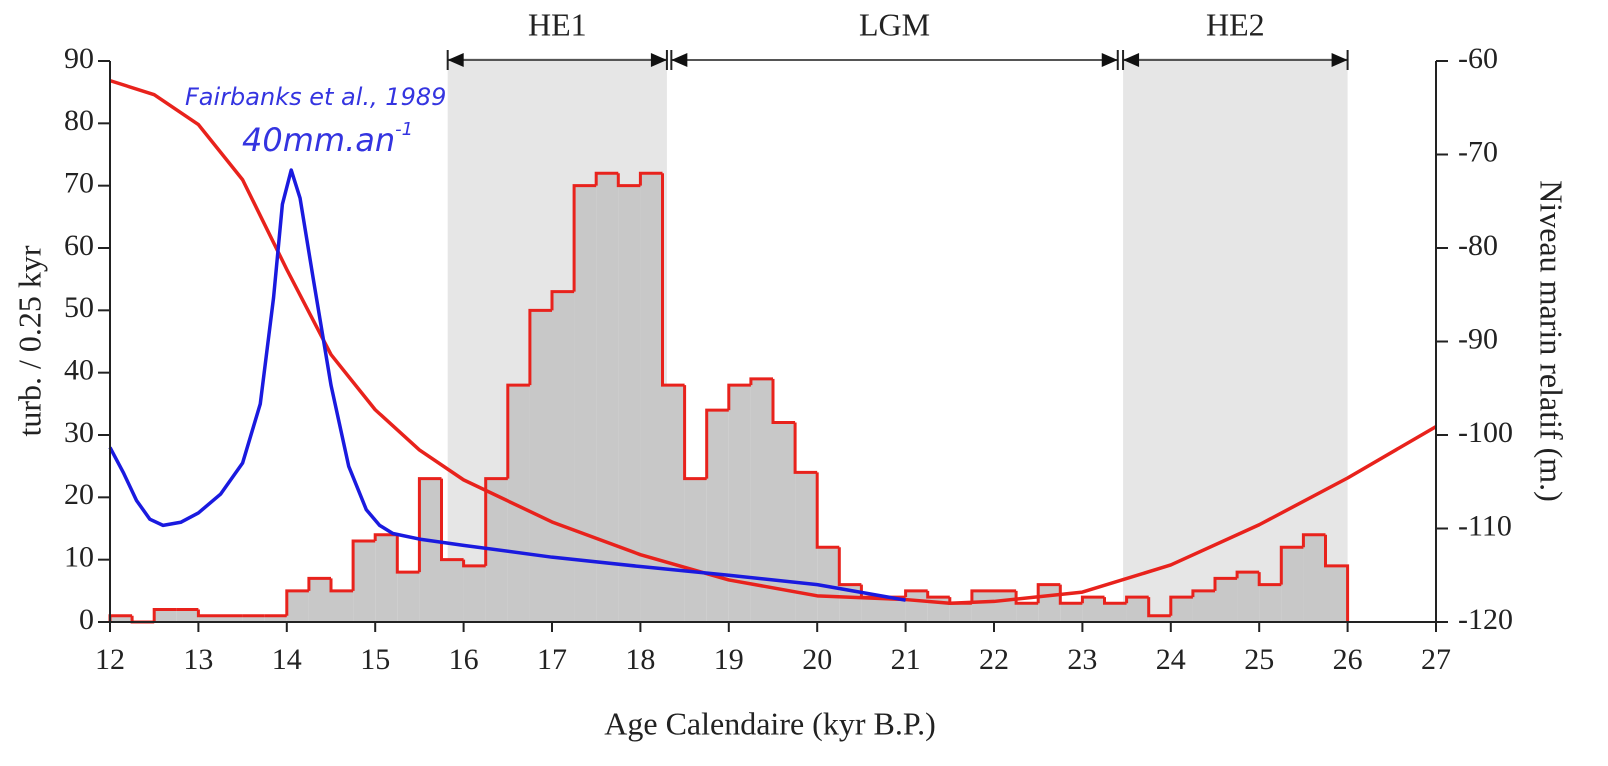 Image resolution: width=1608 pixels, height=766 pixels. What do you see at coordinates (1259, 659) in the screenshot?
I see `x-tick-label: 25` at bounding box center [1259, 659].